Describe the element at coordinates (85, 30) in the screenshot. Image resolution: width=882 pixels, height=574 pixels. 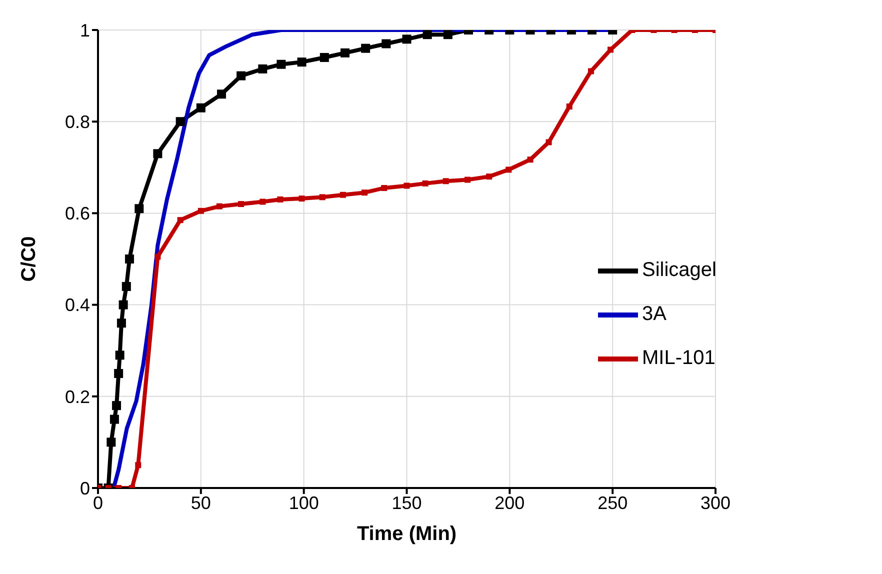
I see `y-tick-label: 1` at that location.